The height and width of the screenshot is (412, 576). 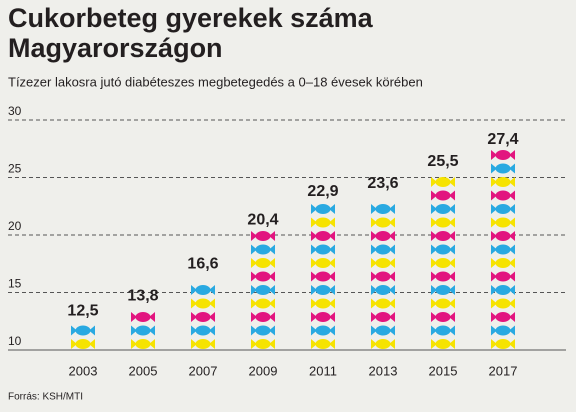 I want to click on chart-title: Magyarországon, so click(x=115, y=48).